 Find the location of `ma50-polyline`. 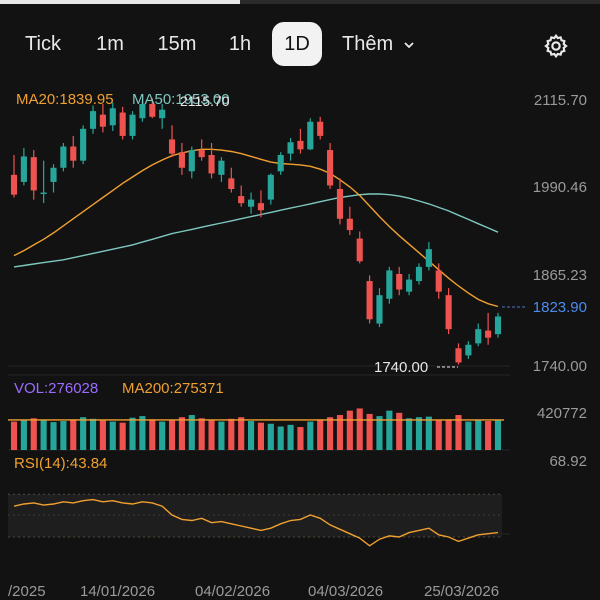

ma50-polyline is located at coordinates (256, 230).